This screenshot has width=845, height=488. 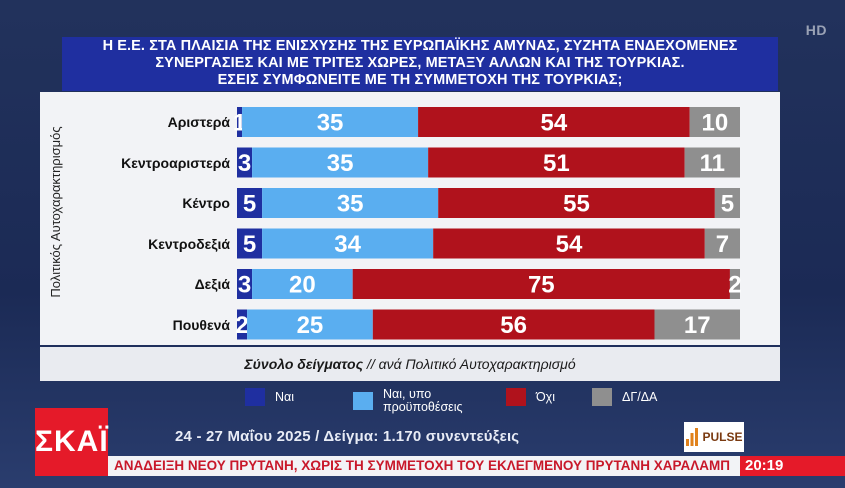 I want to click on data-label: 56, so click(x=513, y=325).